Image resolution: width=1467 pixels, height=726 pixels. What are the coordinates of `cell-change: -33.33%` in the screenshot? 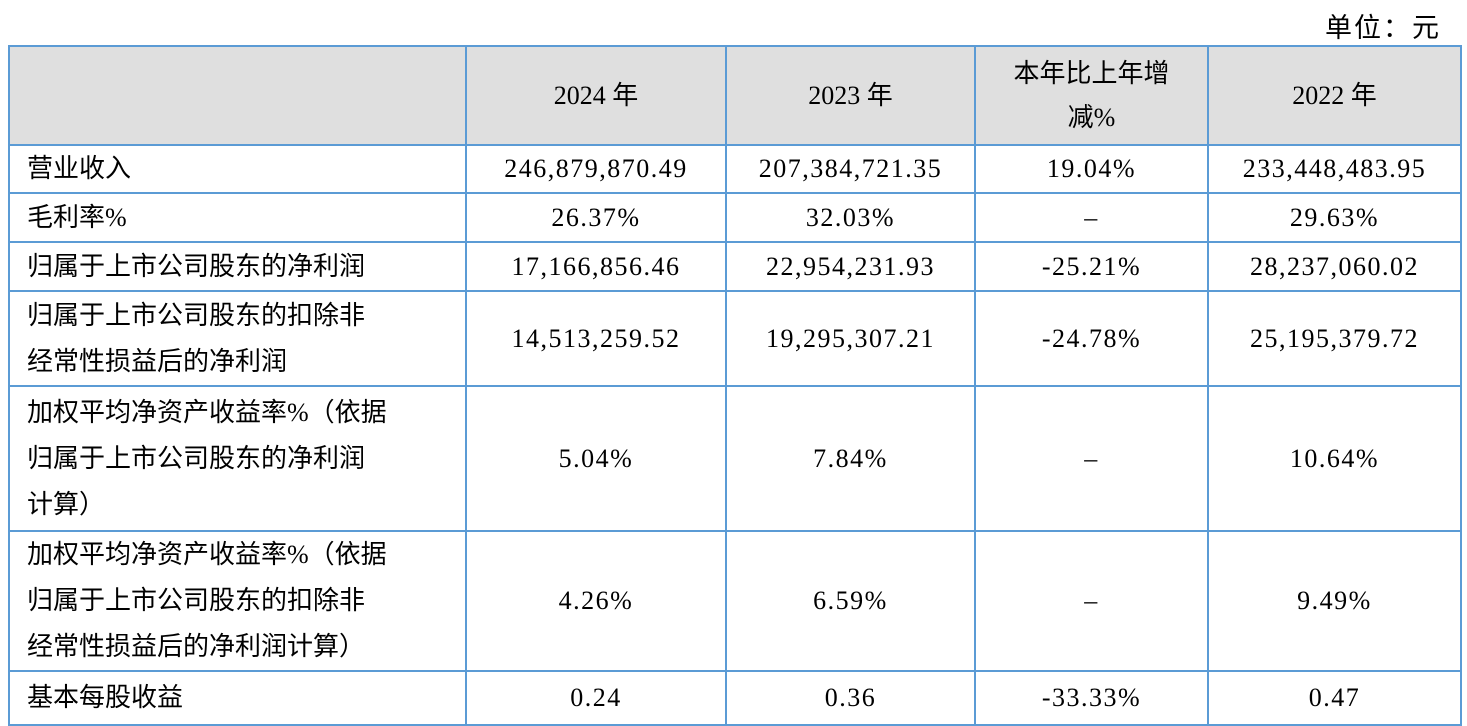 It's located at (1091, 698).